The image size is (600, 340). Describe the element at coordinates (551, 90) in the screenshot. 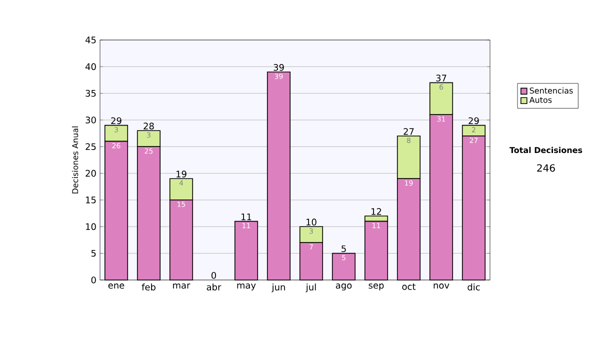

I see `legend-label: Sentencias` at that location.